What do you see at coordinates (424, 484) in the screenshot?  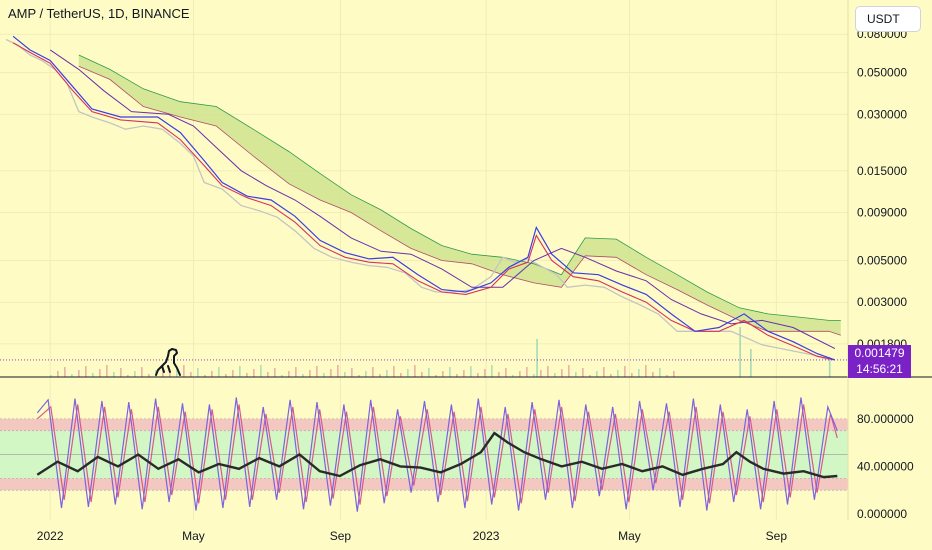 I see `oscillator-band` at bounding box center [424, 484].